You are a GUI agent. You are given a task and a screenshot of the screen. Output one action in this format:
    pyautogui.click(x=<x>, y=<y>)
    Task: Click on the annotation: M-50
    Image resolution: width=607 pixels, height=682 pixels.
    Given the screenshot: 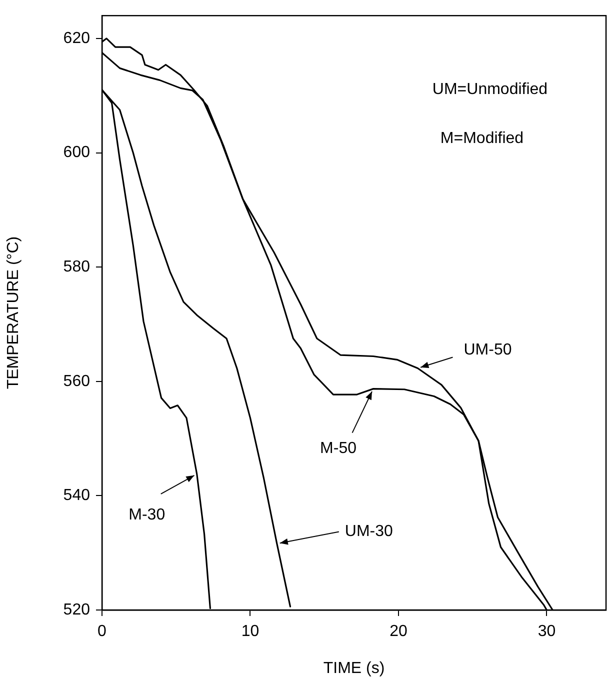 What is the action you would take?
    pyautogui.click(x=338, y=449)
    